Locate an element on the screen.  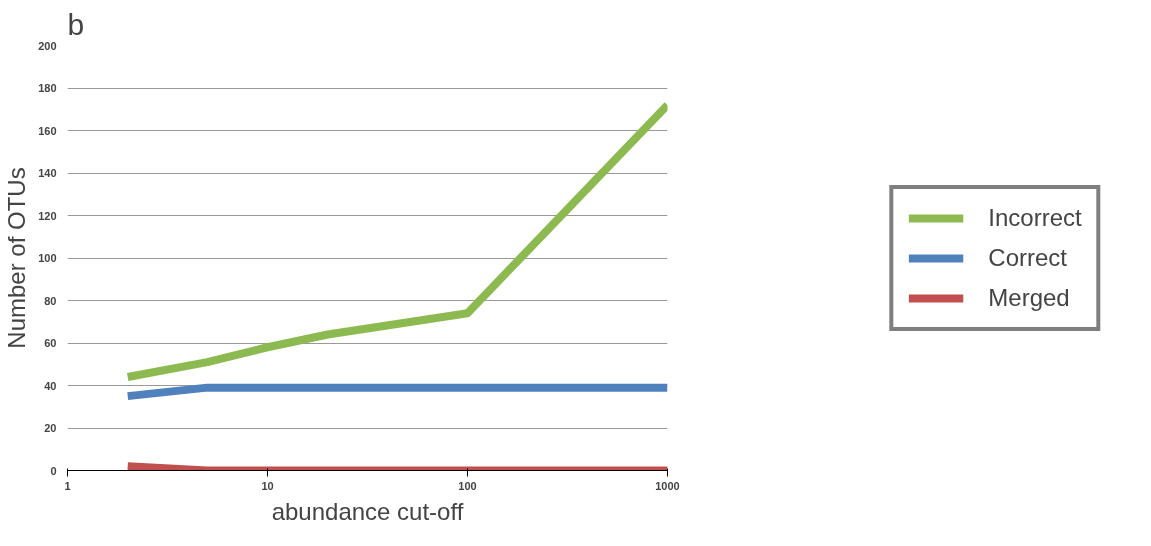
y-tick-label: 160 is located at coordinates (47, 130).